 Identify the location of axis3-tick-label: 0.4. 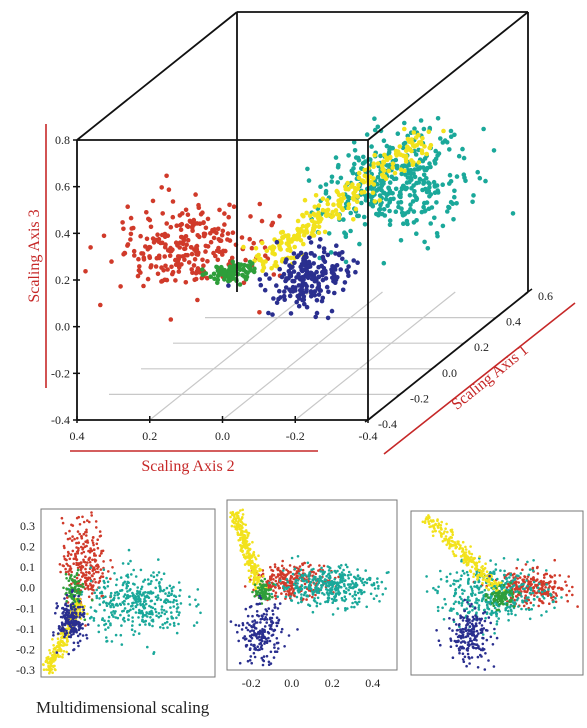
(62, 233).